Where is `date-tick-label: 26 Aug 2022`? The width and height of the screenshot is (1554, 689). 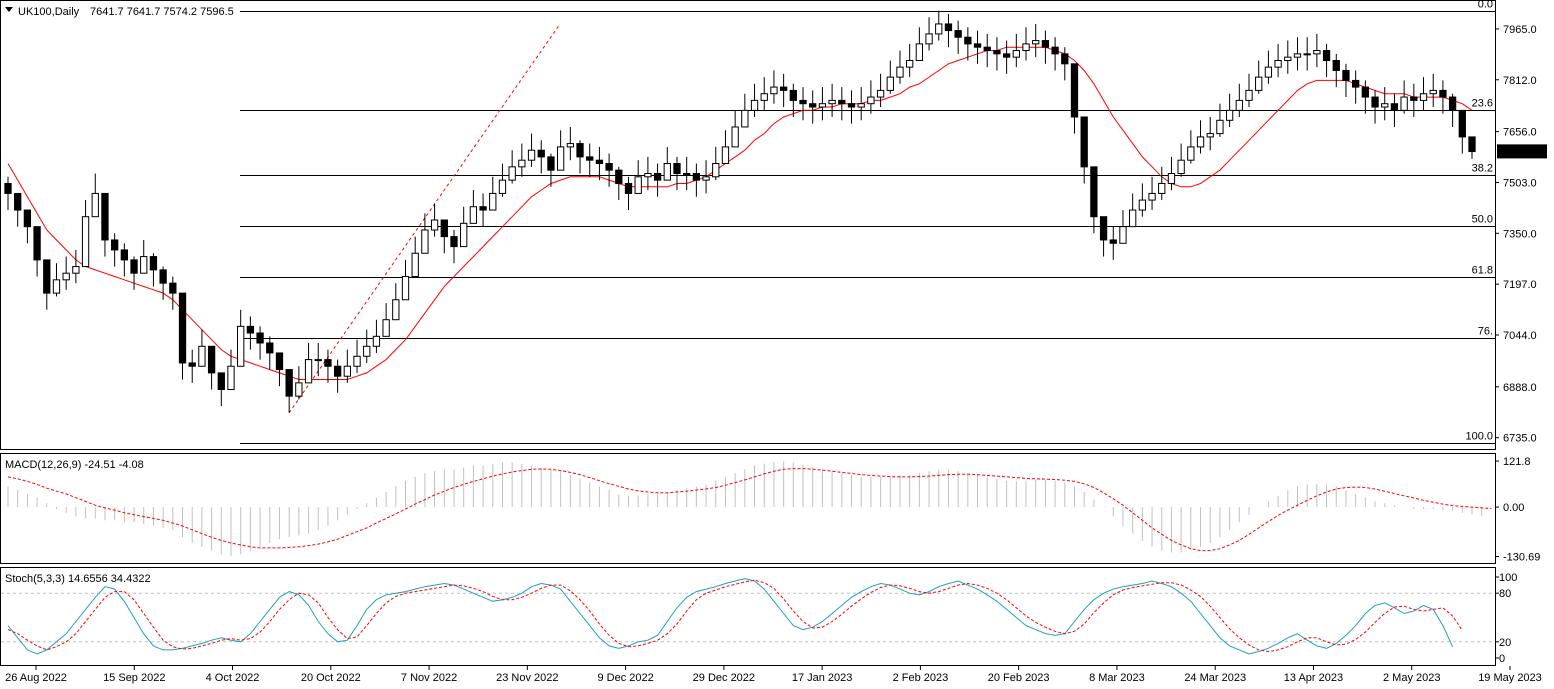
date-tick-label: 26 Aug 2022 is located at coordinates (36, 678).